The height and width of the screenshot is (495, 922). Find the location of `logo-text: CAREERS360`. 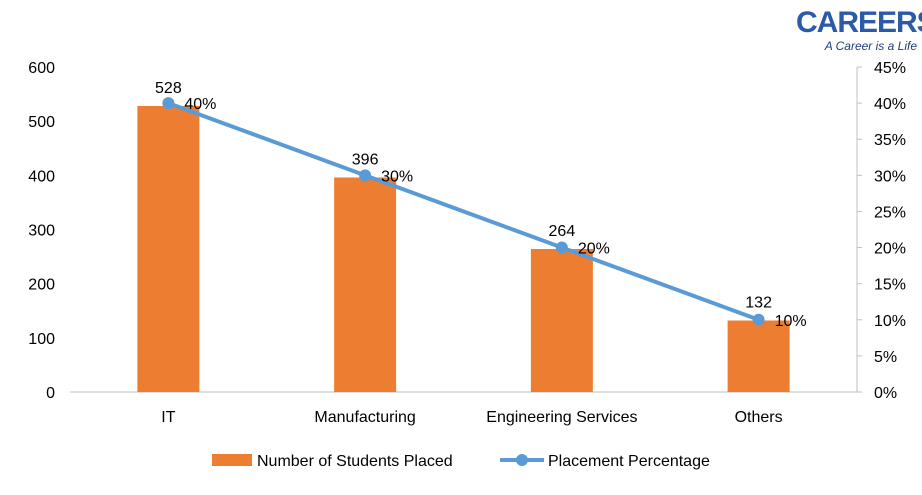

logo-text: CAREERS360 is located at coordinates (859, 22).